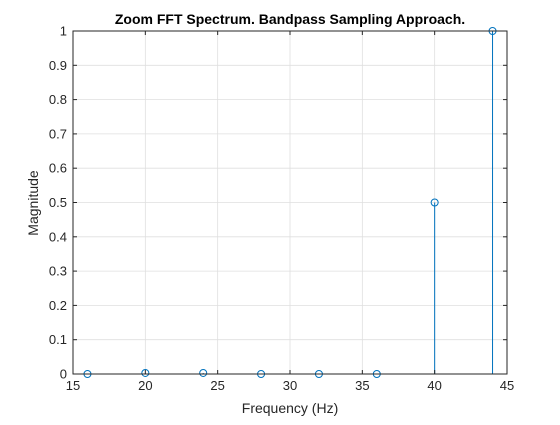 Image resolution: width=560 pixels, height=425 pixels. Describe the element at coordinates (290, 385) in the screenshot. I see `x-tick-label: 30` at that location.